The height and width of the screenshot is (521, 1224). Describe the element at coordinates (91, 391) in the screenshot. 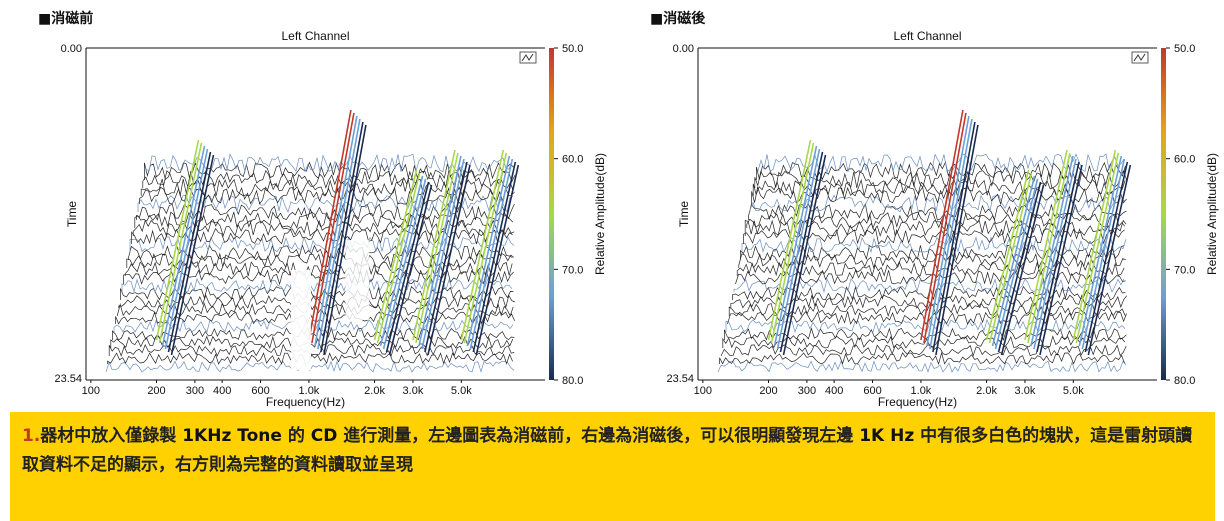

I see `x-tick-label: 100` at that location.